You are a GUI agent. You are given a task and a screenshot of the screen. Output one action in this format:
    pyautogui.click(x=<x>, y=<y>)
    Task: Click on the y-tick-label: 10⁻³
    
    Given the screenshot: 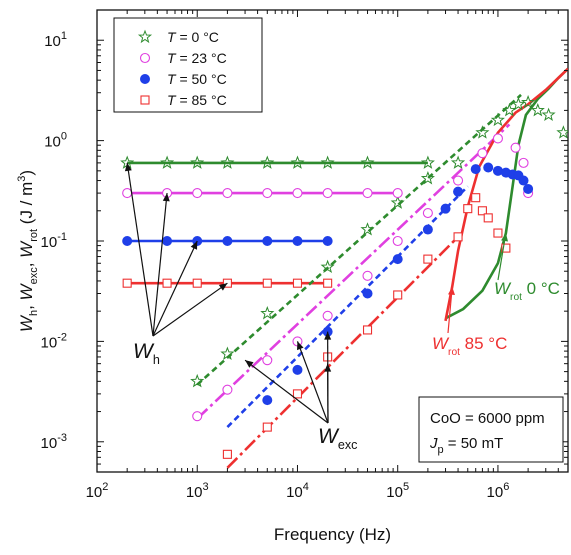 What is the action you would take?
    pyautogui.click(x=54, y=442)
    